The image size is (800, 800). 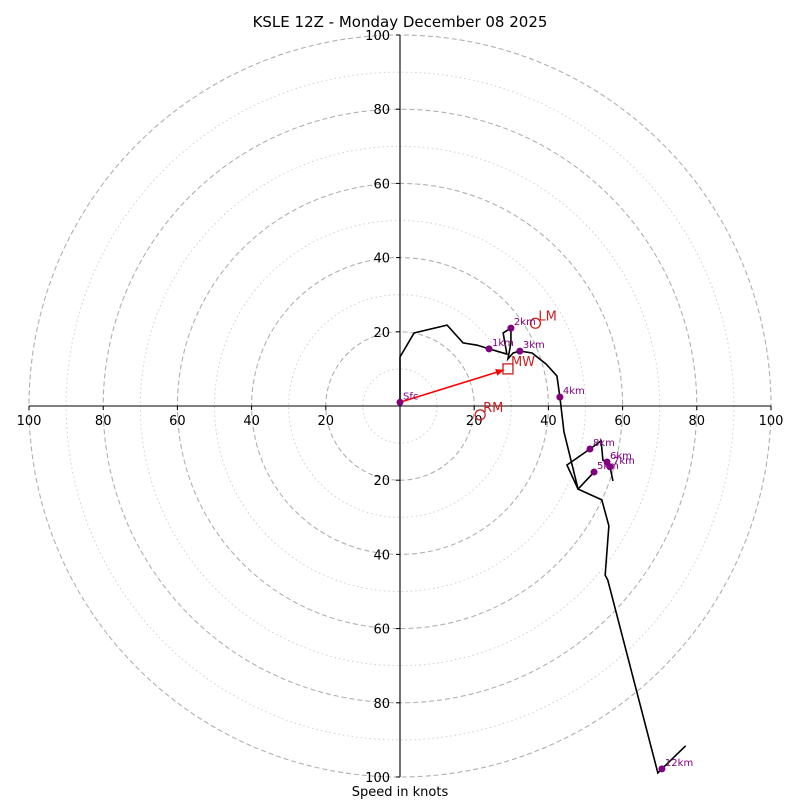 I want to click on height-label: 6km, so click(x=621, y=456).